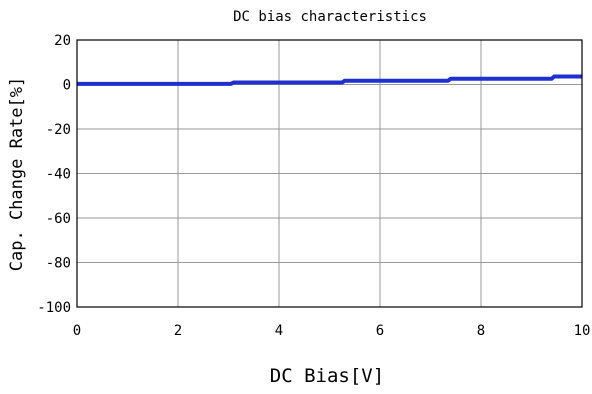  What do you see at coordinates (327, 376) in the screenshot?
I see `x-axis-label: DC Bias[V]` at bounding box center [327, 376].